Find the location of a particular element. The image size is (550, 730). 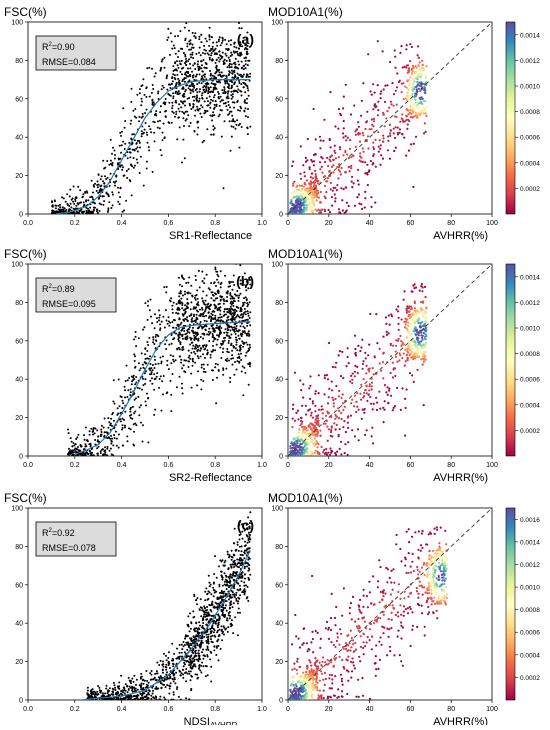

y-tick-label: 100 is located at coordinates (277, 265).